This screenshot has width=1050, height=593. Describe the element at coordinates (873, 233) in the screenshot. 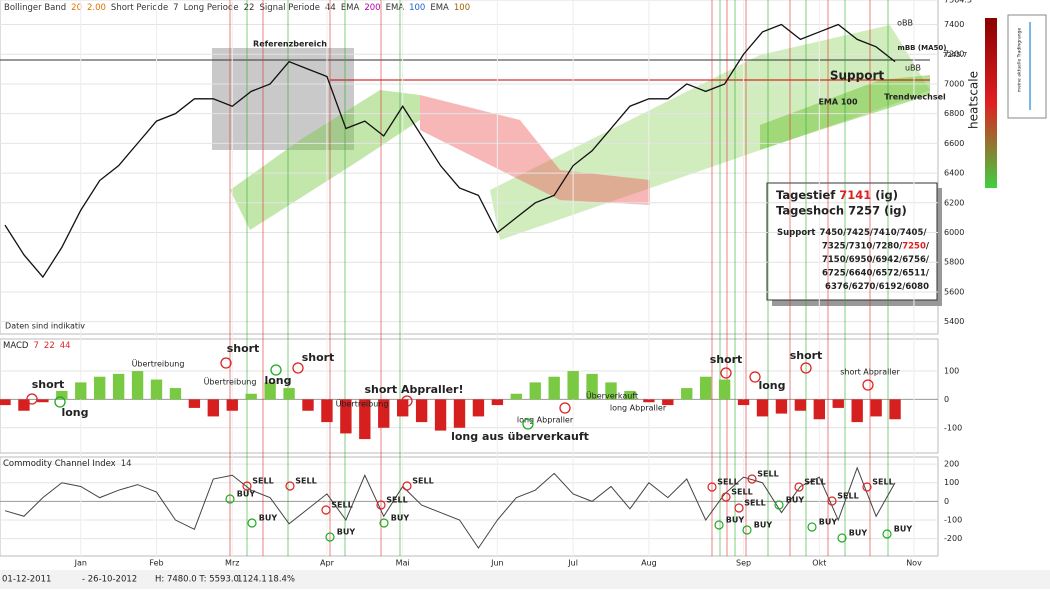

I see `text-part: 7450/7425/7410/7405/` at that location.